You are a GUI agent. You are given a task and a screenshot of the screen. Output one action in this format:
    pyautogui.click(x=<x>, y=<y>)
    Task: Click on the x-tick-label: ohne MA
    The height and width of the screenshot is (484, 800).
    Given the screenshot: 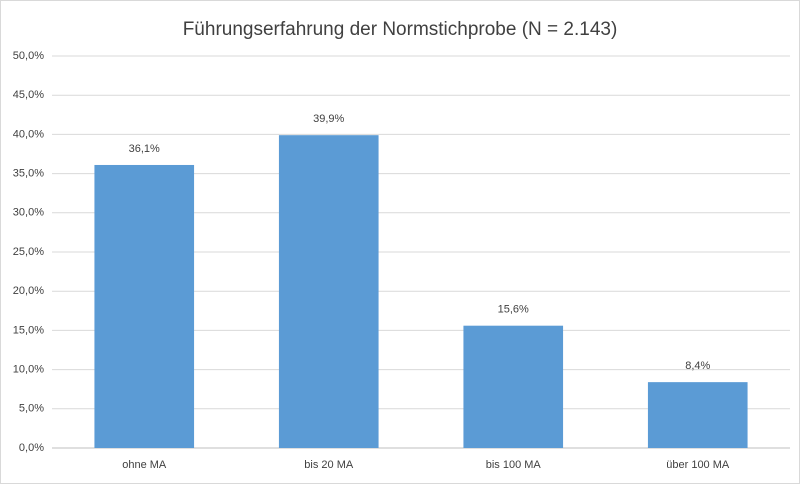 What is the action you would take?
    pyautogui.click(x=144, y=465)
    